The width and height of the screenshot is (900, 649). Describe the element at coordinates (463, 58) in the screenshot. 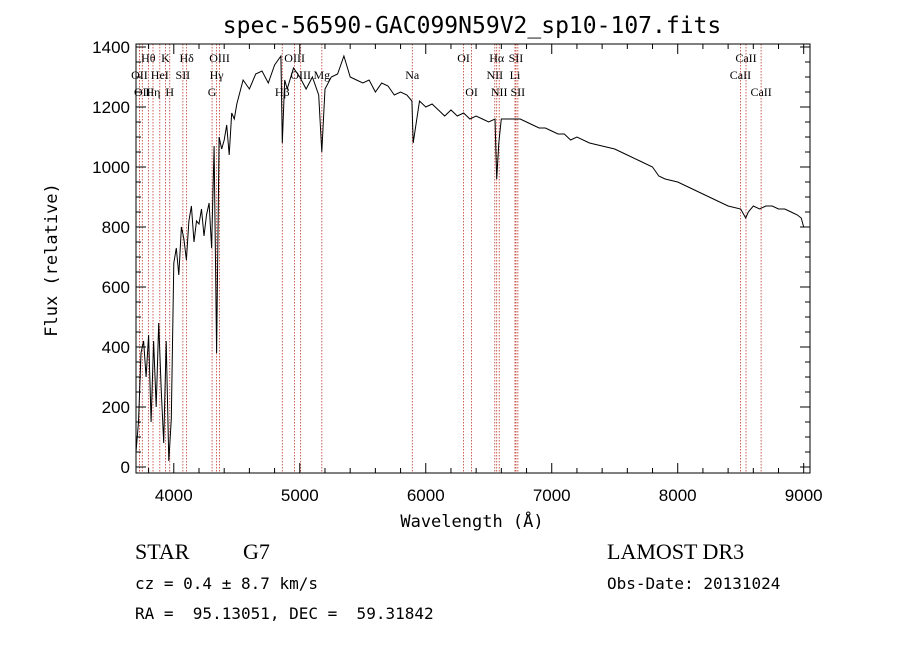

I see `spectral-line-label-17: OI` at that location.